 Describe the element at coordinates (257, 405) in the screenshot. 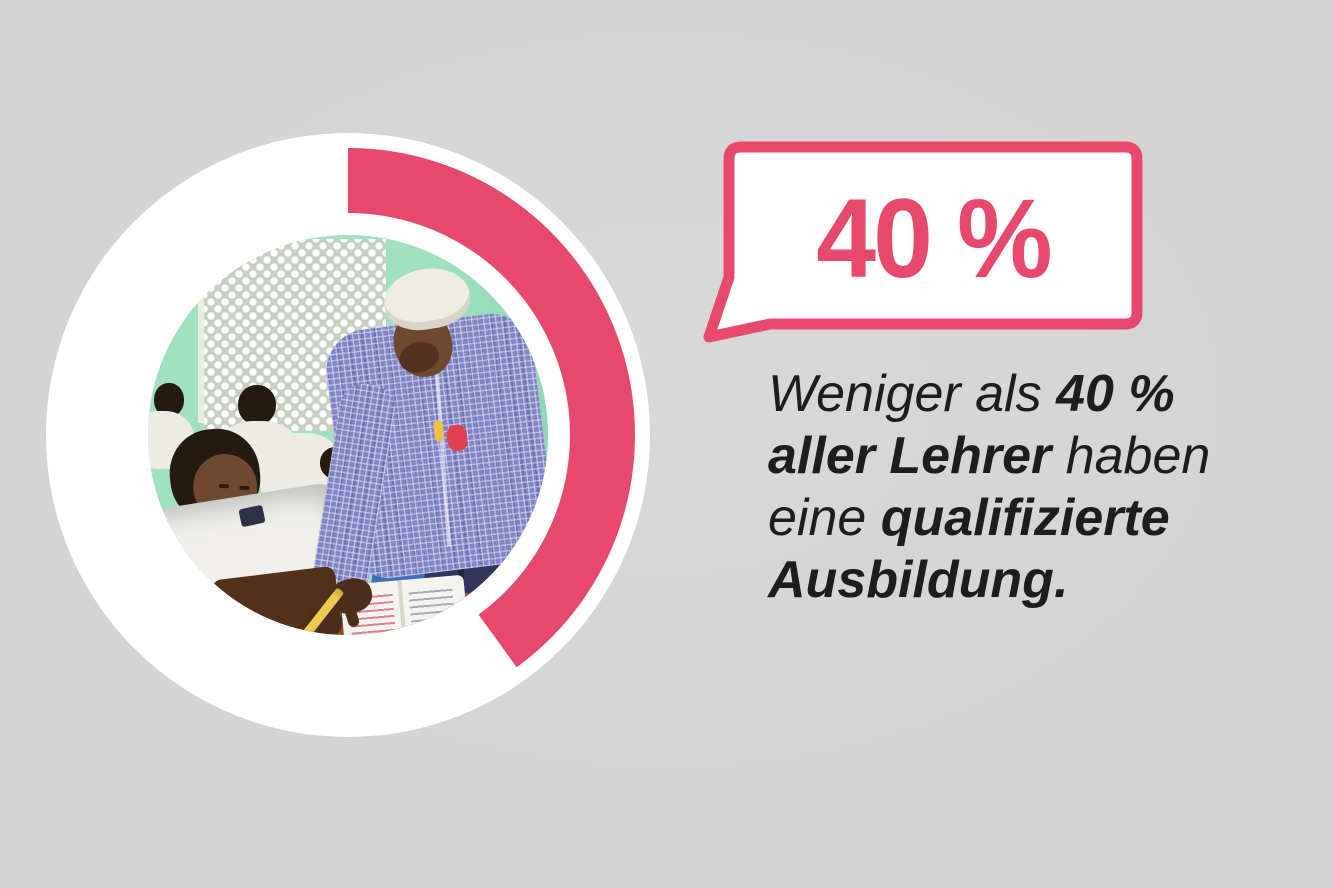

I see `photo-student-head` at that location.